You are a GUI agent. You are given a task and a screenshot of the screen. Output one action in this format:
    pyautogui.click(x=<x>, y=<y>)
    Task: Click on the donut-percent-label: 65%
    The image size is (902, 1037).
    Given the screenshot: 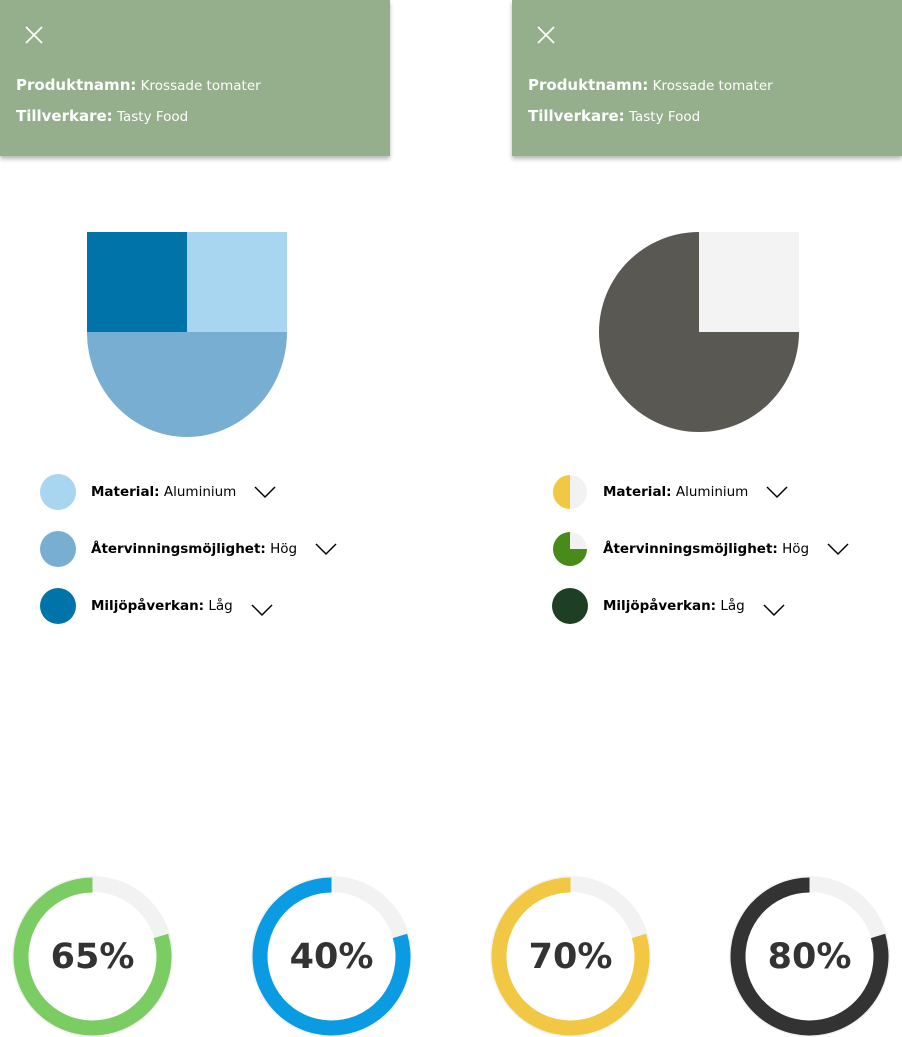 What is the action you would take?
    pyautogui.click(x=92, y=956)
    